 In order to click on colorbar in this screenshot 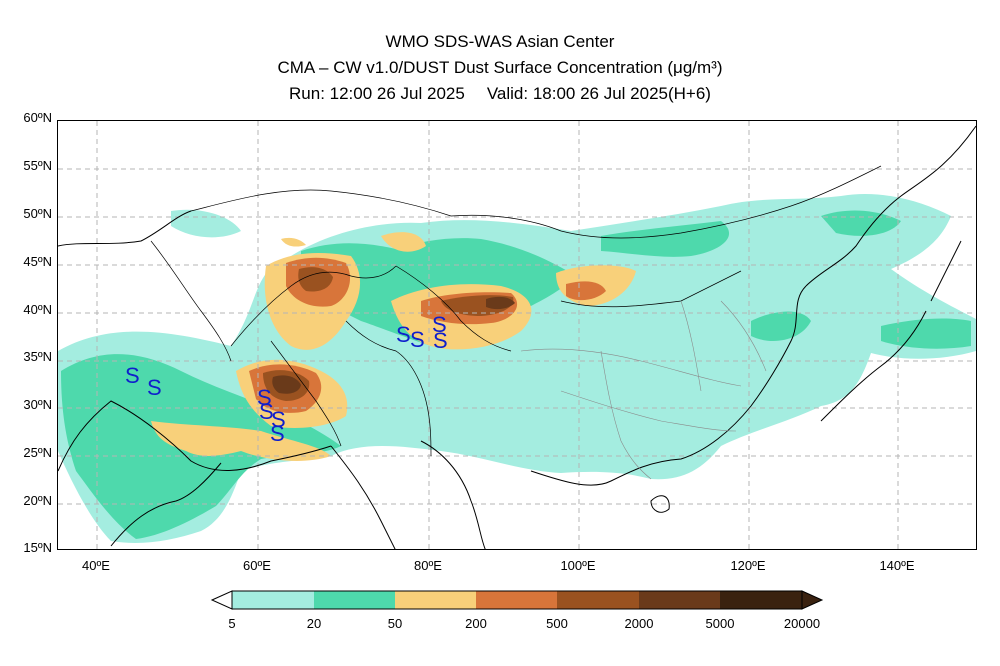, I will do `click(517, 600)`.